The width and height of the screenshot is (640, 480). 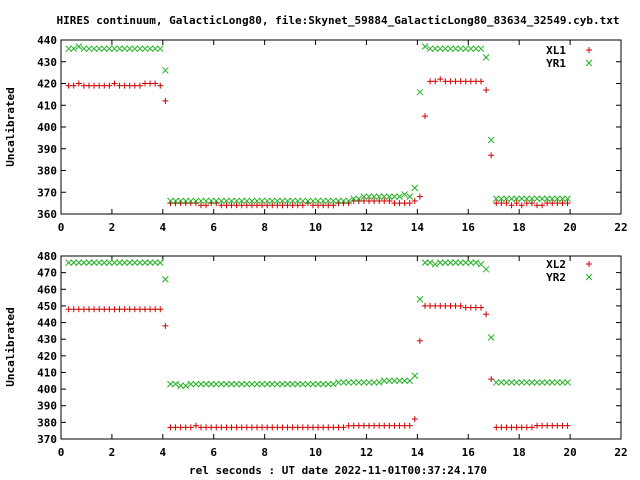 What do you see at coordinates (469, 227) in the screenshot?
I see `x-tick-label: 16` at bounding box center [469, 227].